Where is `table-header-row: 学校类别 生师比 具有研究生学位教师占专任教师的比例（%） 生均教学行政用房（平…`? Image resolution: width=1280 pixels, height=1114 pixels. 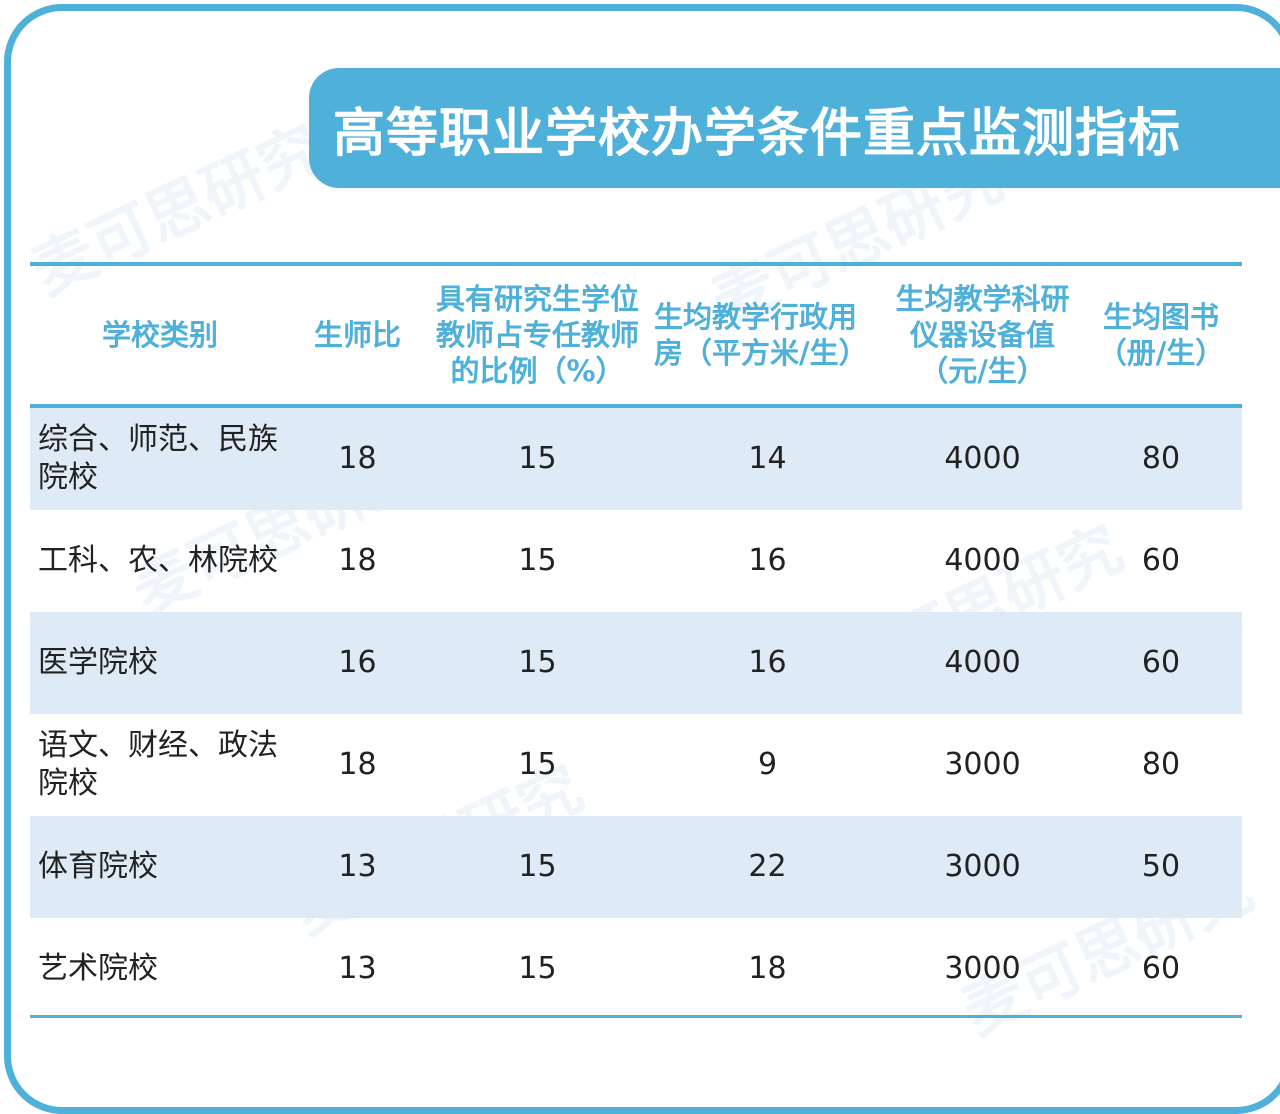 table-header-row: 学校类别 生师比 具有研究生学位教师占专任教师的比例（%） 生均教学行政用房（平… is located at coordinates (636, 335).